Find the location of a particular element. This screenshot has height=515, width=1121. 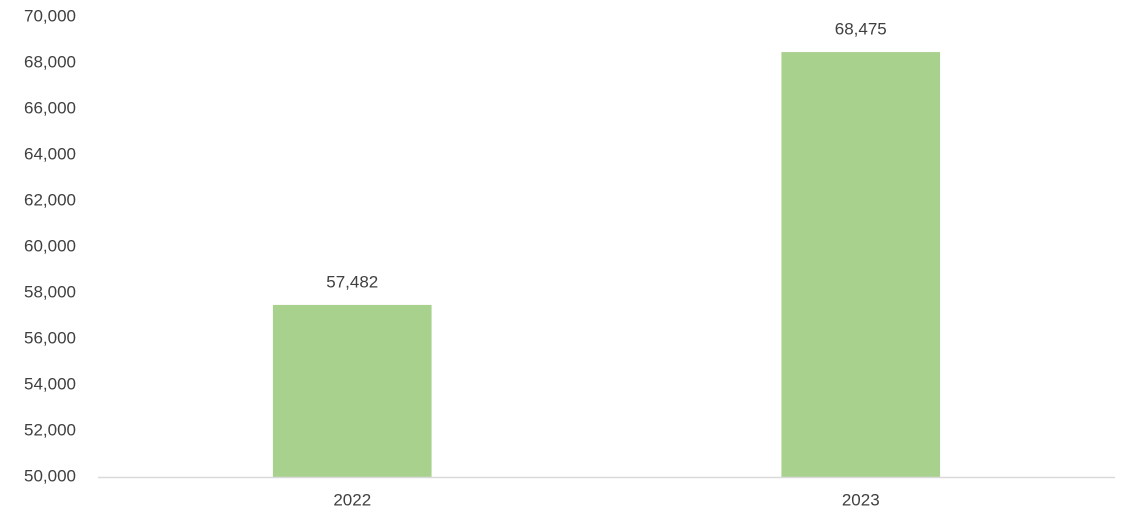

y-tick-label: 62,000 is located at coordinates (50, 199).